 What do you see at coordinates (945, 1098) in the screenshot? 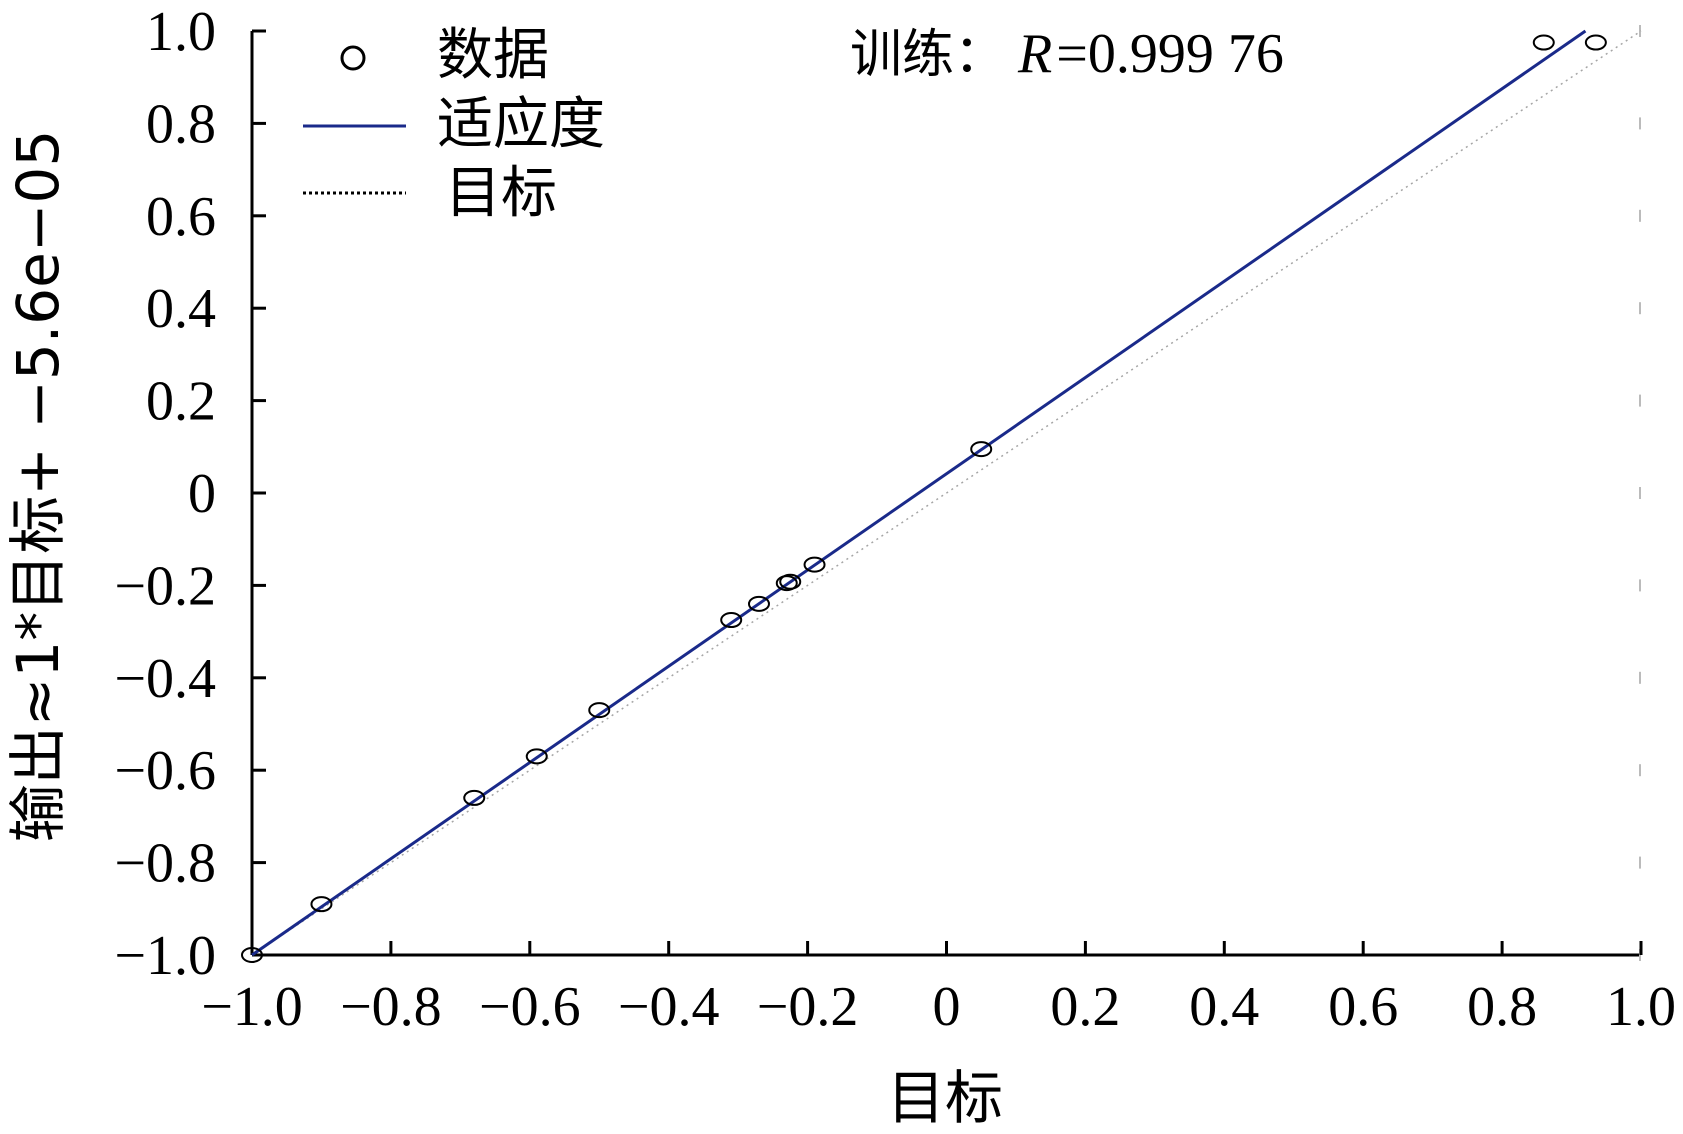
I see `x-axis-title: 目标` at bounding box center [945, 1098].